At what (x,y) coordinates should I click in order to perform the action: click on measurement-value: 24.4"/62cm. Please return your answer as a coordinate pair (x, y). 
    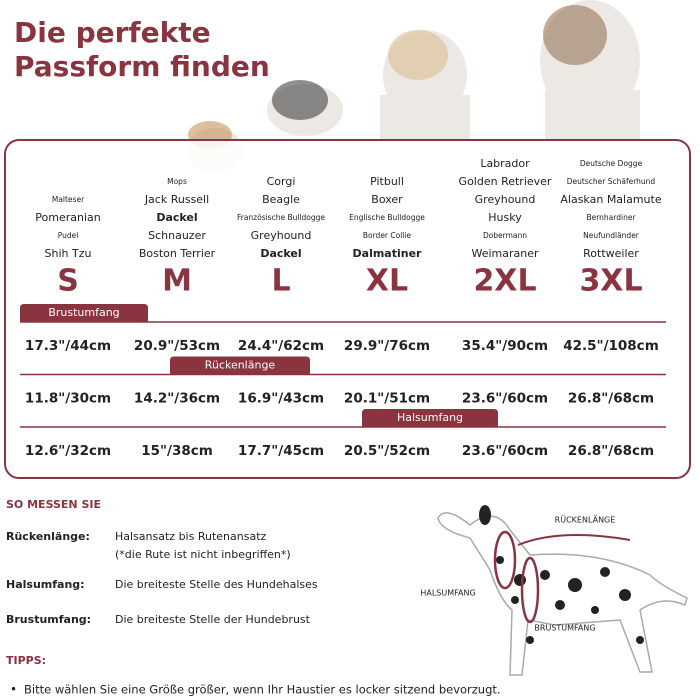
    Looking at the image, I should click on (281, 346).